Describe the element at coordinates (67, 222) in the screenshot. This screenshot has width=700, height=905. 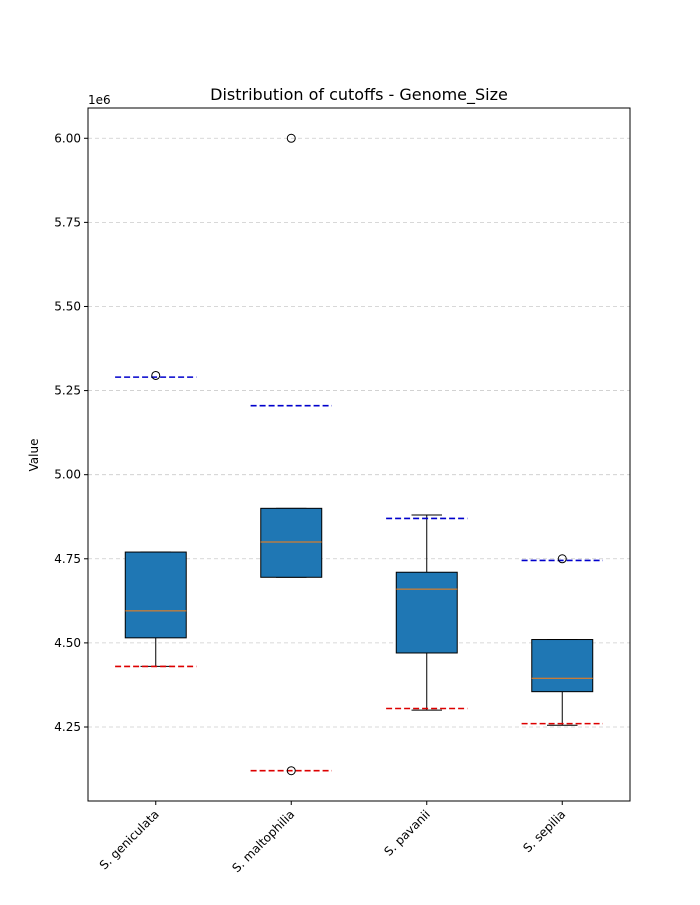
I see `y-tick-label: 5.75` at that location.